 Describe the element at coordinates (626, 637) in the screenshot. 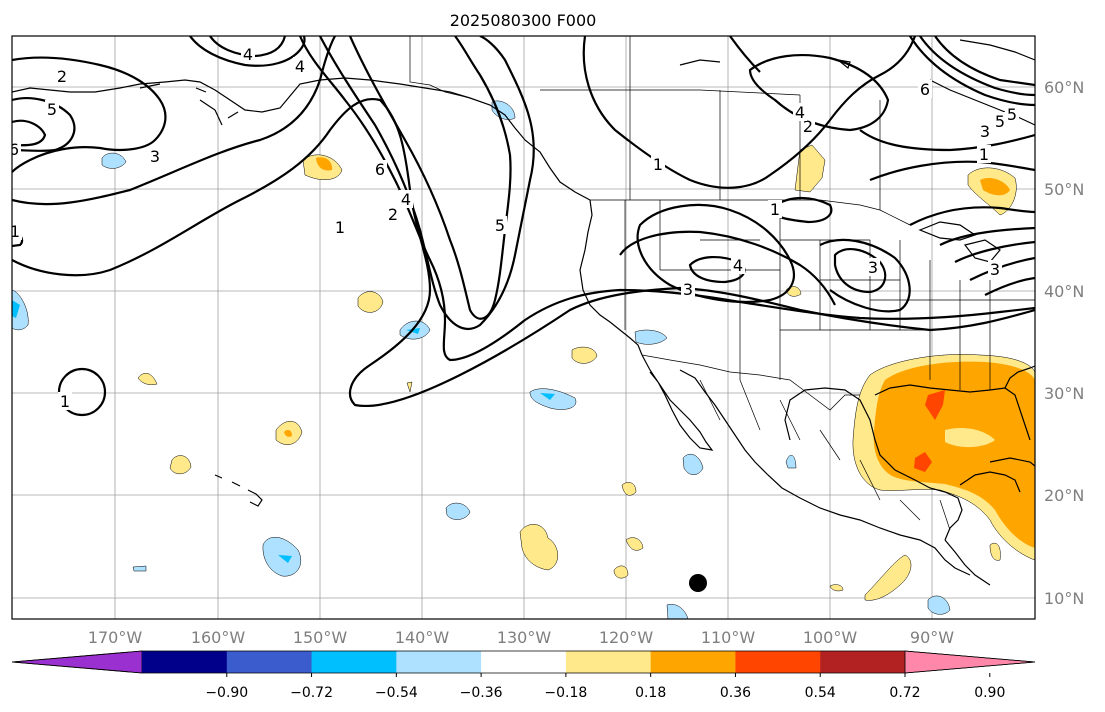

I see `longitude-label: 120°W` at that location.